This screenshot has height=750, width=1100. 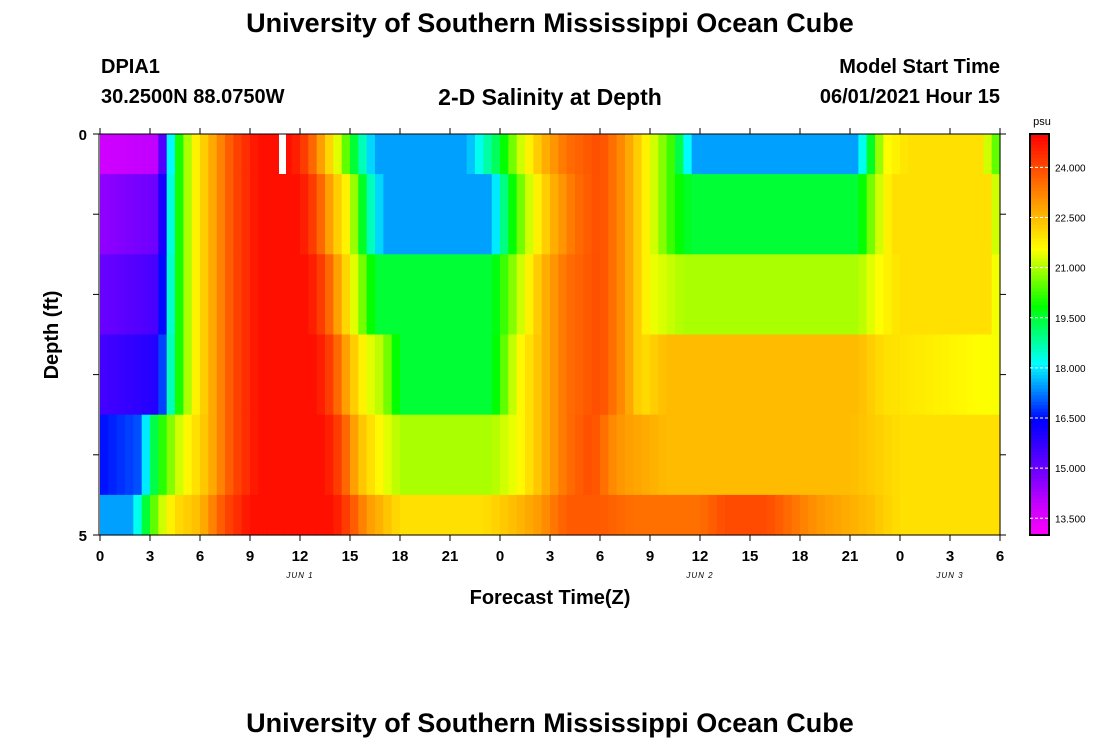 I want to click on x-axis-title: Forecast Time(Z), so click(x=550, y=598).